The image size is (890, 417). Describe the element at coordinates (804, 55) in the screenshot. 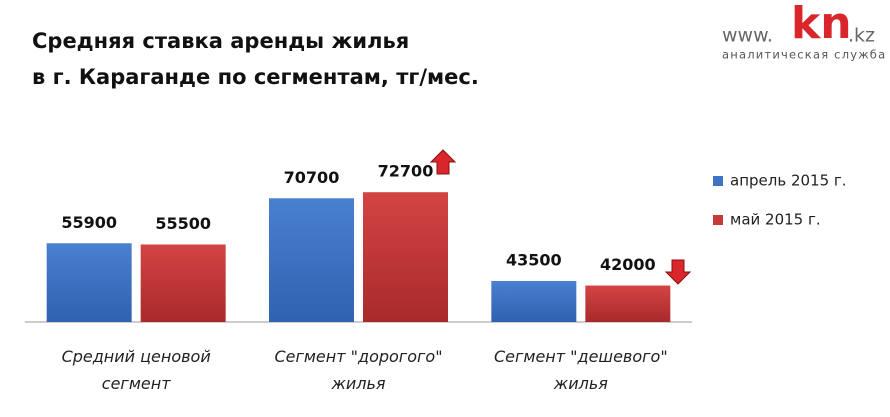

I see `logo-tagline: аналитическая служба` at that location.